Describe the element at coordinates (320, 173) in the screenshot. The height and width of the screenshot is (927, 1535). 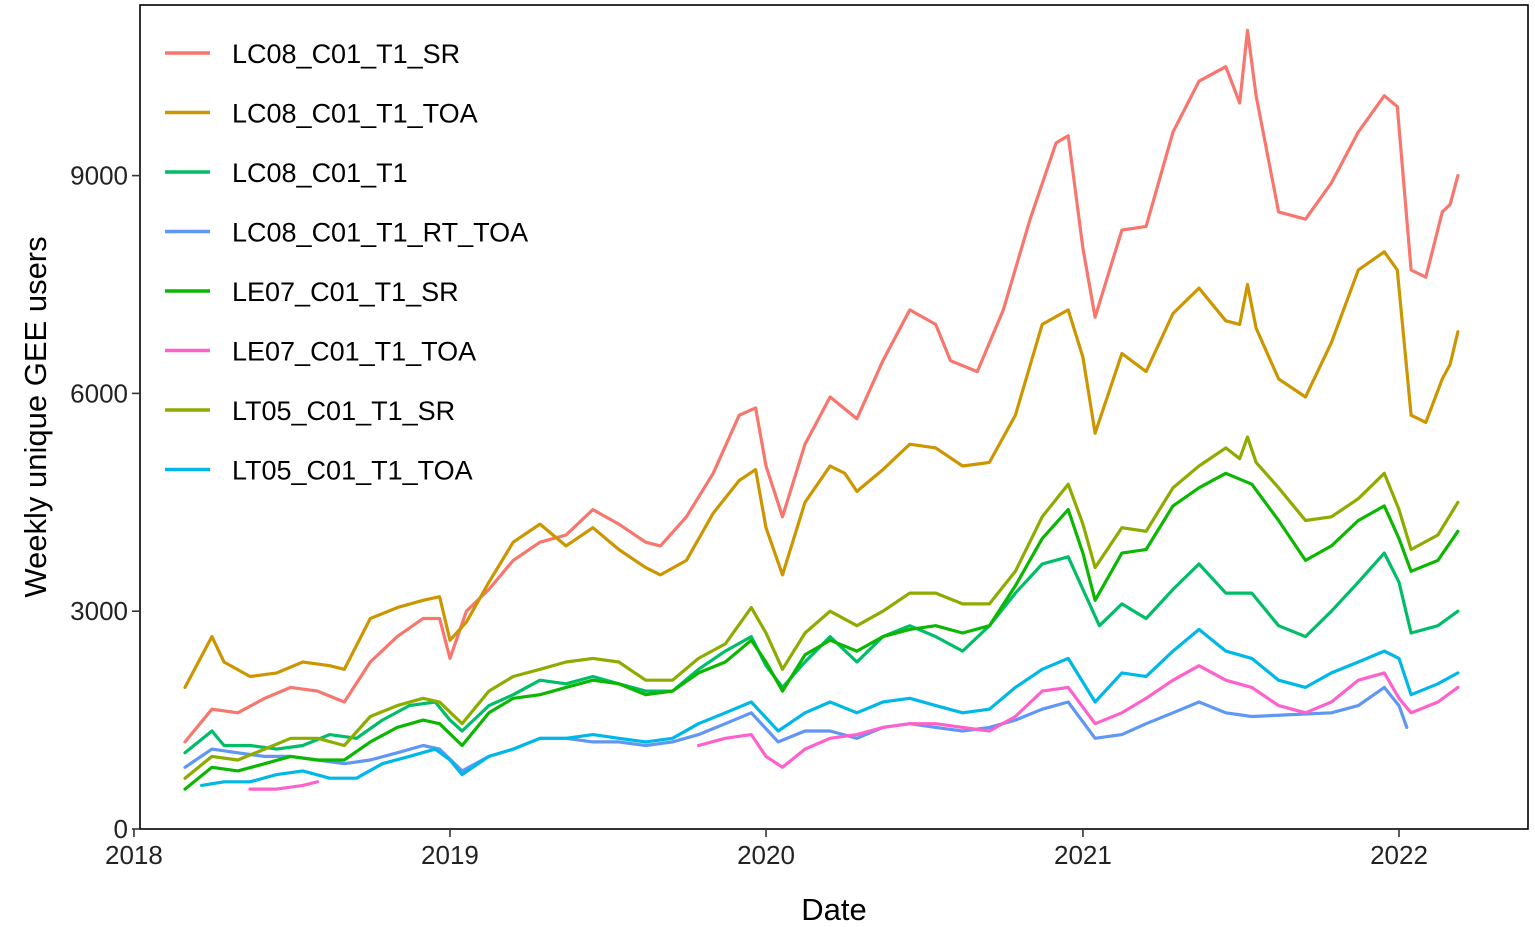
I see `legend-label-2: LC08_C01_T1` at that location.